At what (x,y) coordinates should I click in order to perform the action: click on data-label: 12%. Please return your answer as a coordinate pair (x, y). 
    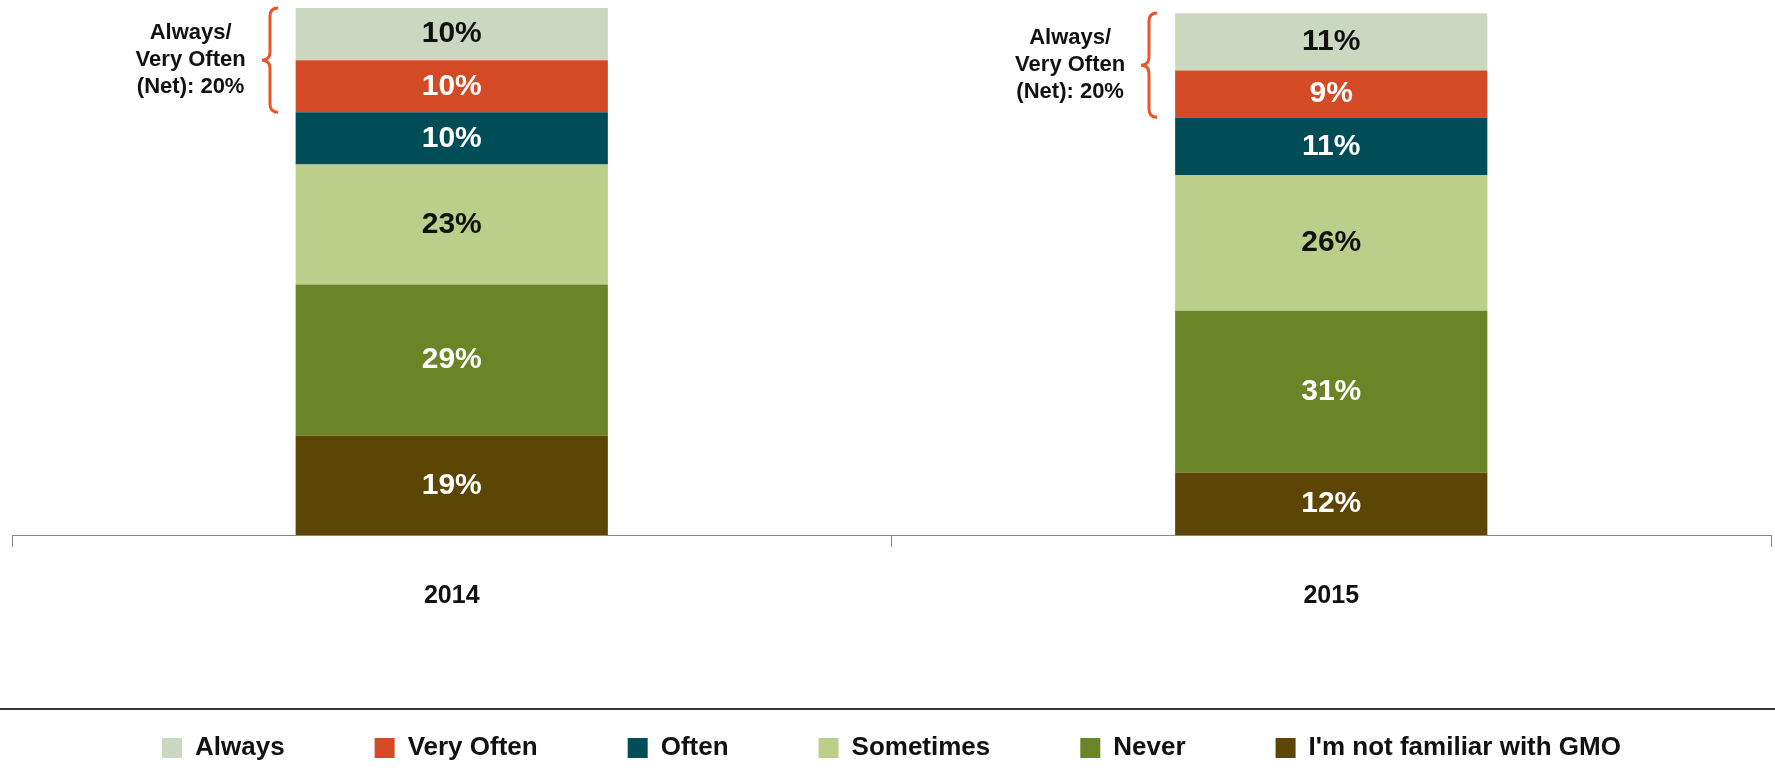
    Looking at the image, I should click on (1331, 501).